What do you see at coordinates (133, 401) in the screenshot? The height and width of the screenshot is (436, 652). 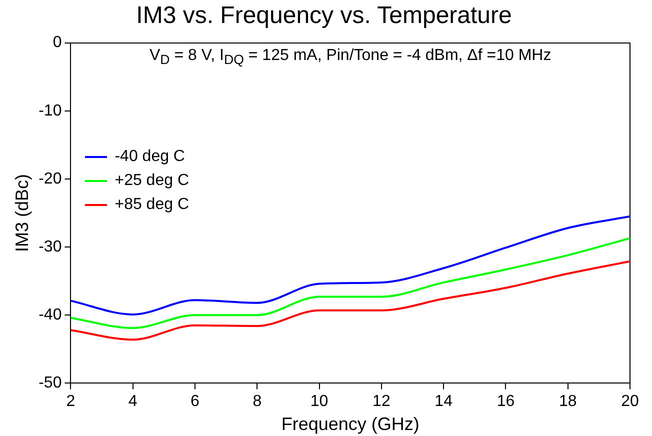 I see `x-tick-label: 4` at bounding box center [133, 401].